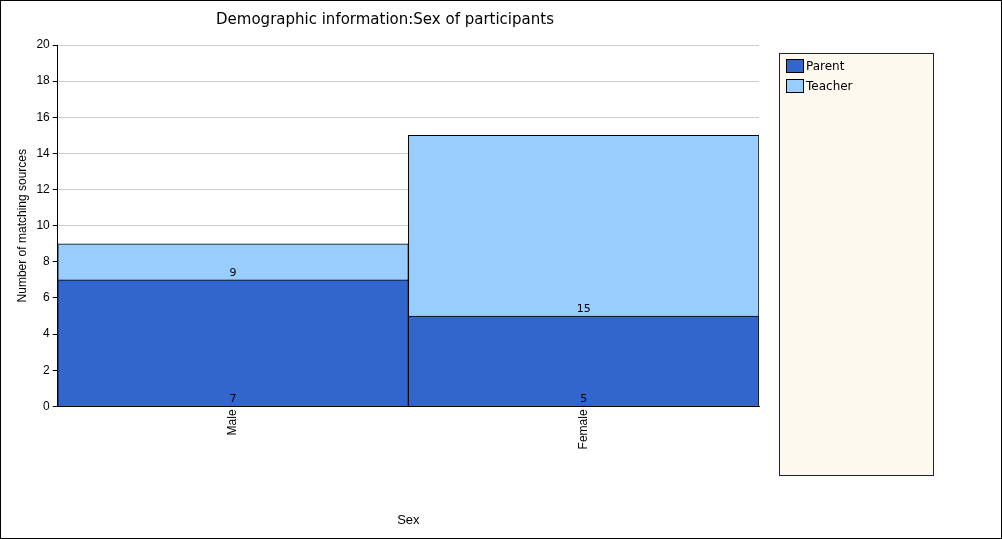 The width and height of the screenshot is (1002, 539). What do you see at coordinates (47, 369) in the screenshot?
I see `y-tick-label: 2` at bounding box center [47, 369].